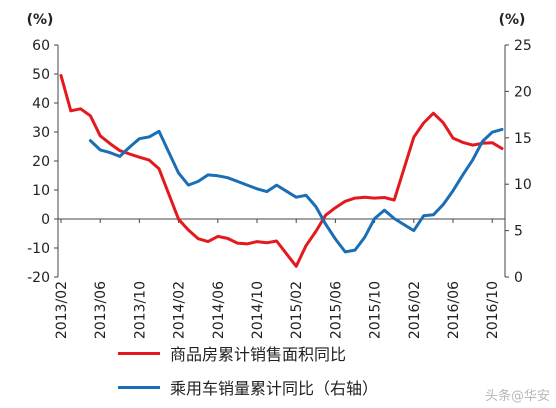  Describe the element at coordinates (274, 388) in the screenshot. I see `legend-label-car-sales: 乘用车销量累计同比（右轴）` at that location.